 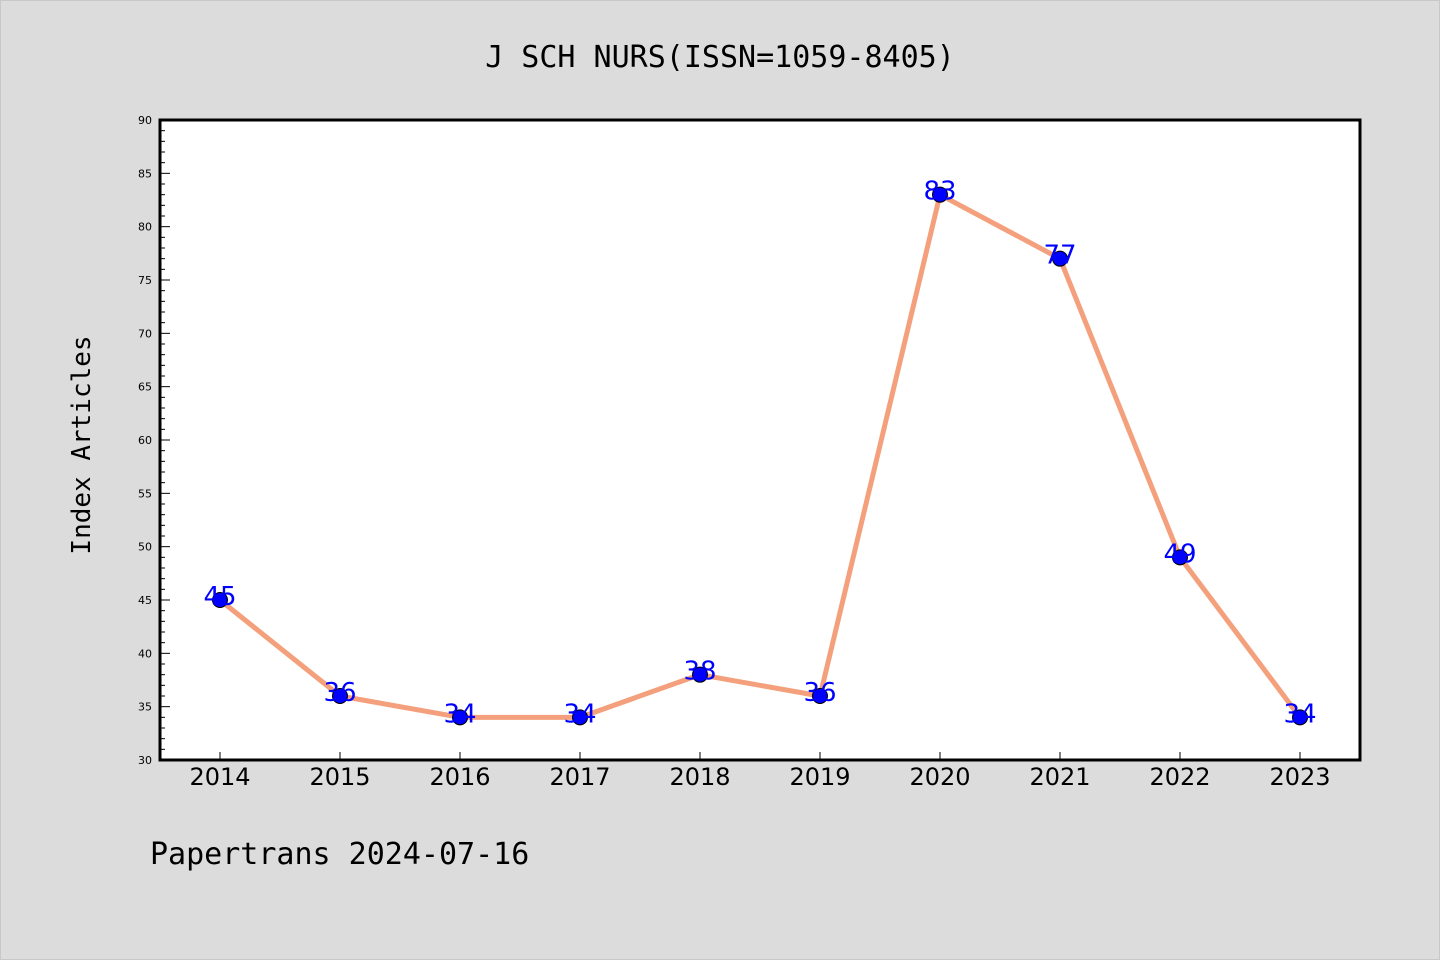 I want to click on x-tick-label: 2021, so click(x=1059, y=777).